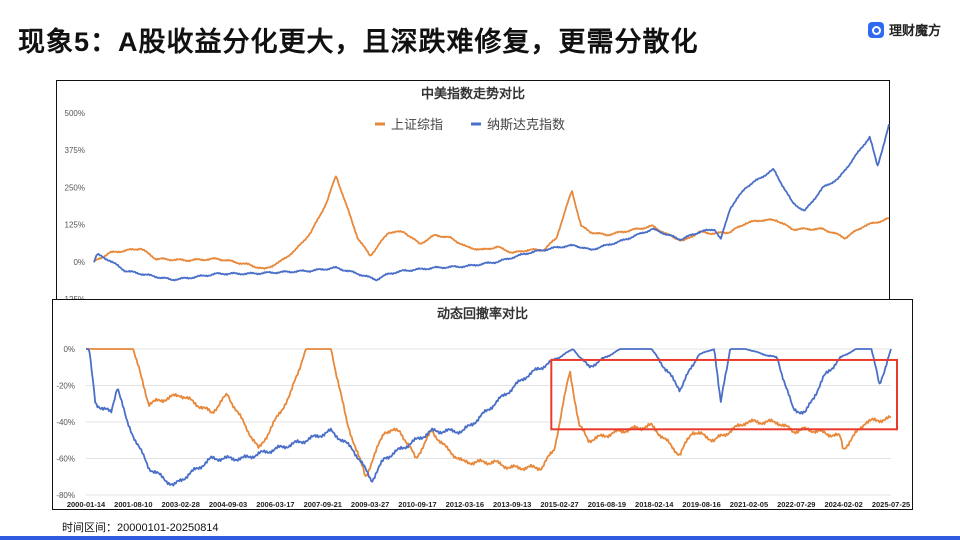  Describe the element at coordinates (701, 504) in the screenshot. I see `x-tick-label: 2019-08-16` at that location.